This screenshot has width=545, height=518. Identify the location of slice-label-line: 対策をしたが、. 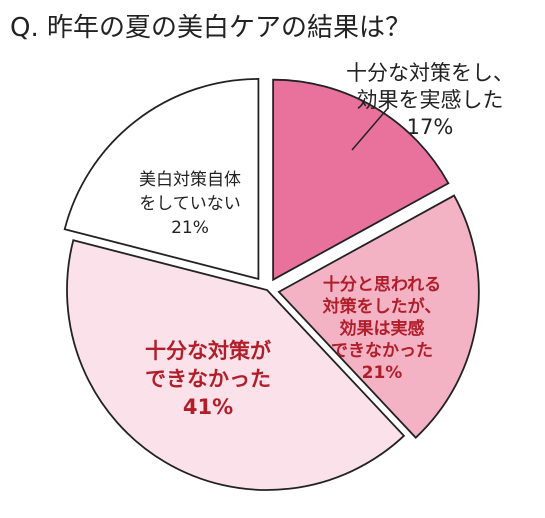
(382, 306).